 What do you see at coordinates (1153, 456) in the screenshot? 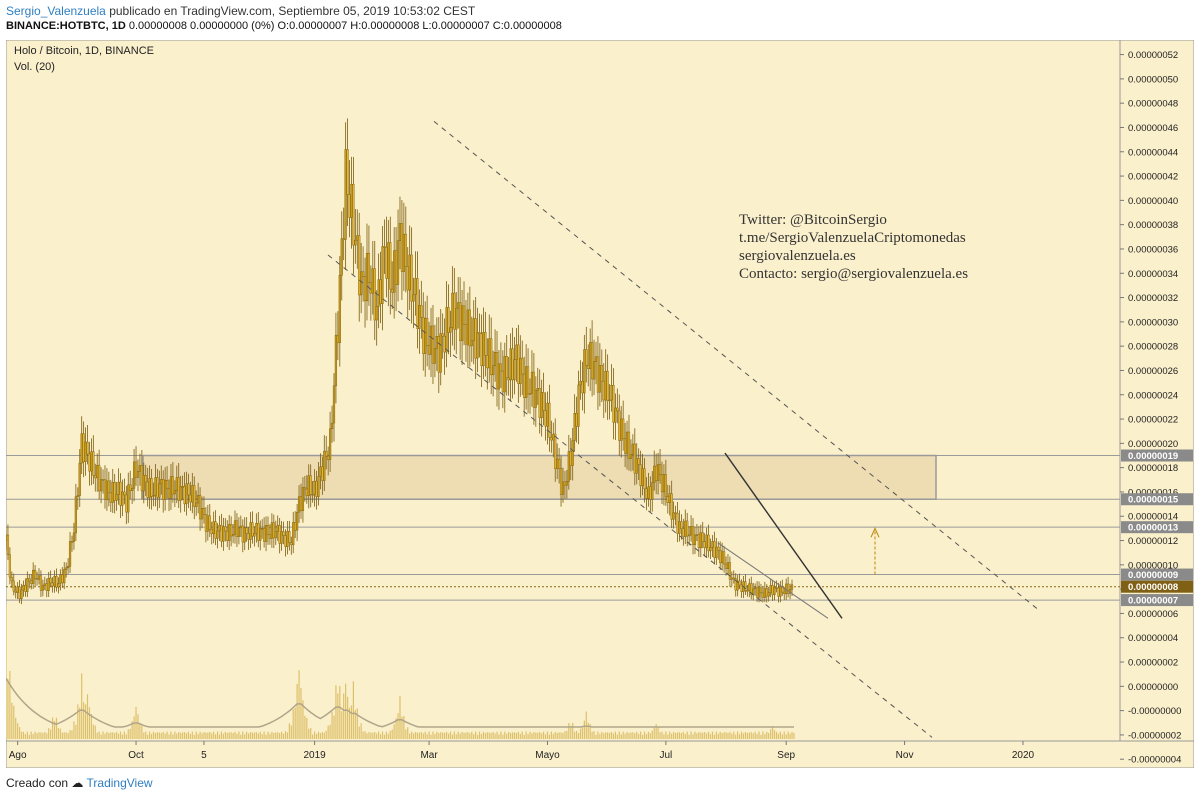
I see `price-label: 0.00000019` at bounding box center [1153, 456].